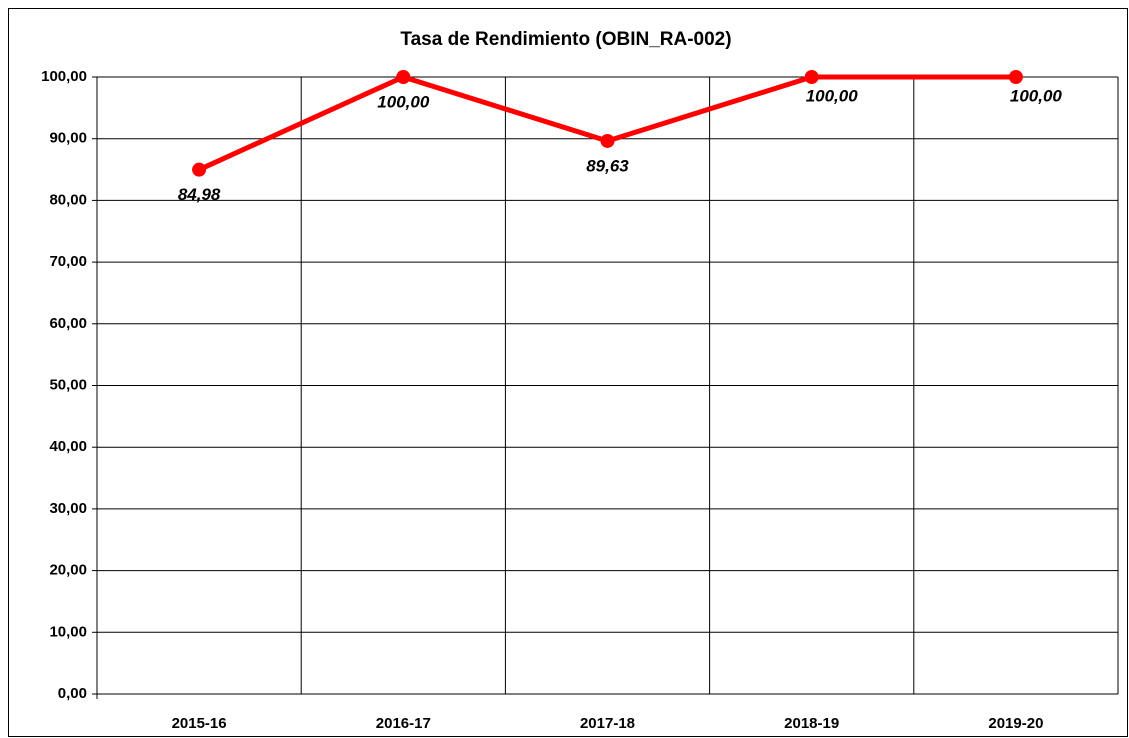  Describe the element at coordinates (199, 194) in the screenshot. I see `data-label: 84,98` at that location.